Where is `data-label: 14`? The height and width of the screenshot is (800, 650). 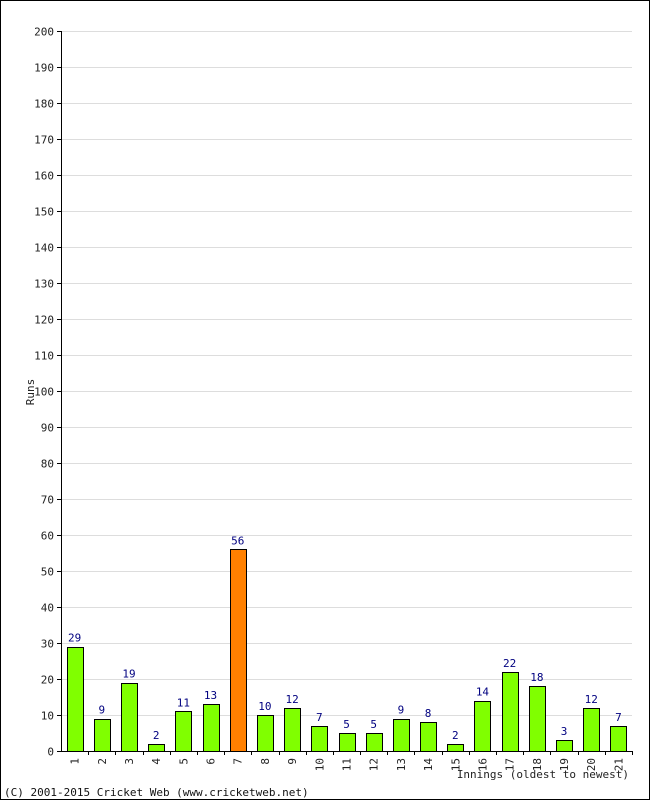 data-label: 14 is located at coordinates (483, 692).